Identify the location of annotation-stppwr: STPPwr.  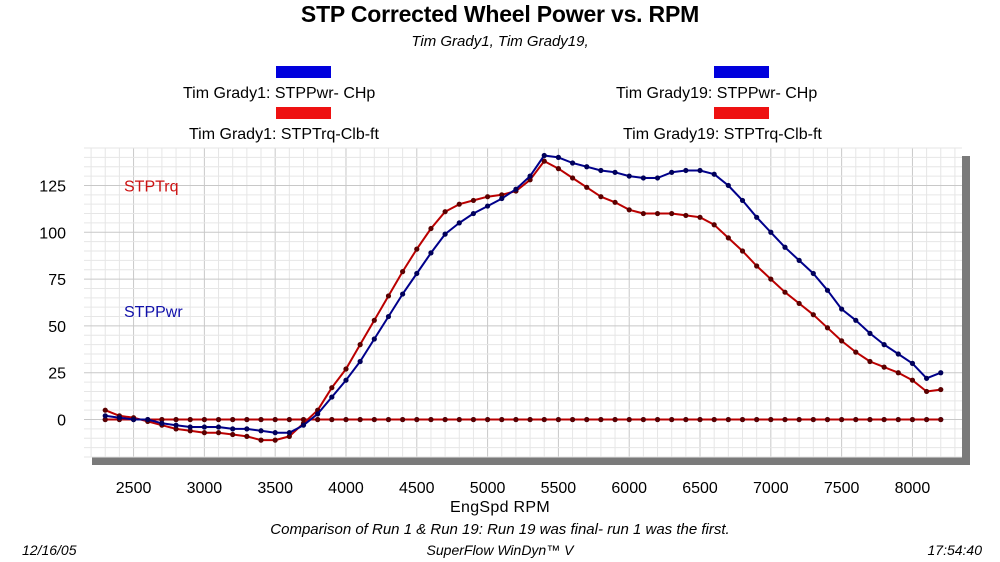
(153, 312).